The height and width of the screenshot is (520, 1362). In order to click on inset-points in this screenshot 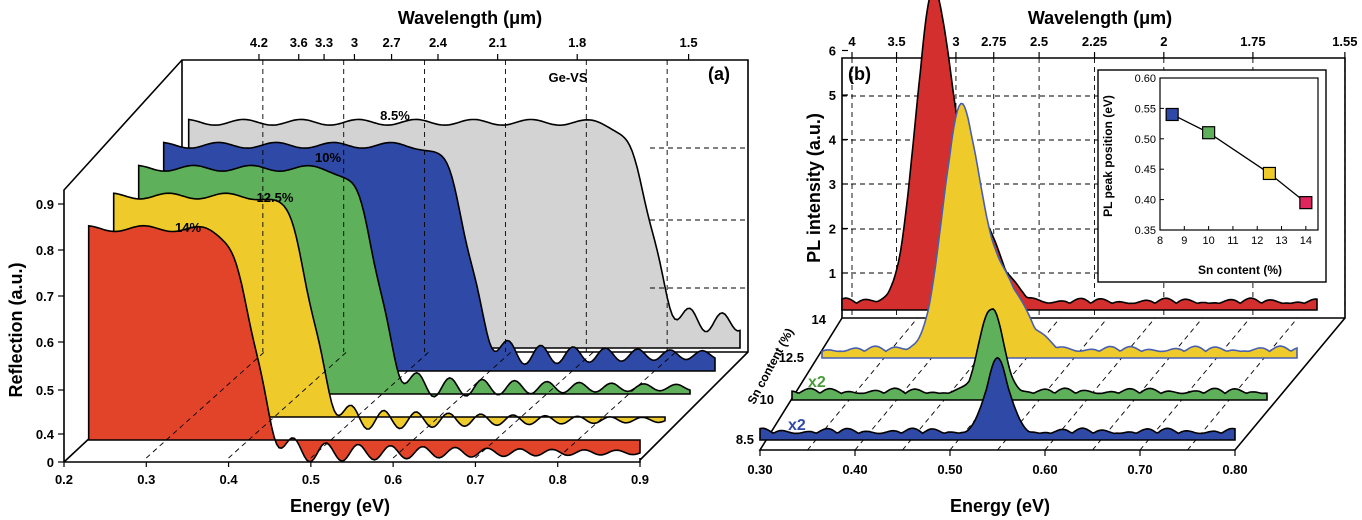, I will do `click(1239, 158)`.